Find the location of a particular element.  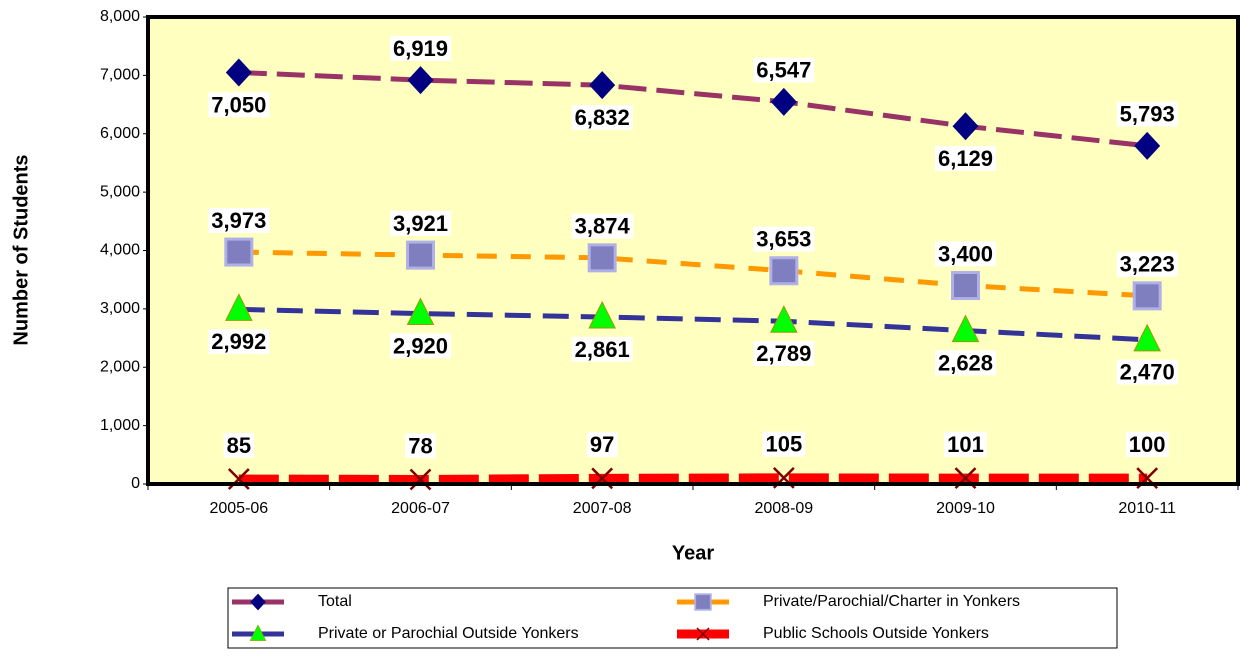

x-tick-label: 2010-11 is located at coordinates (1147, 508).